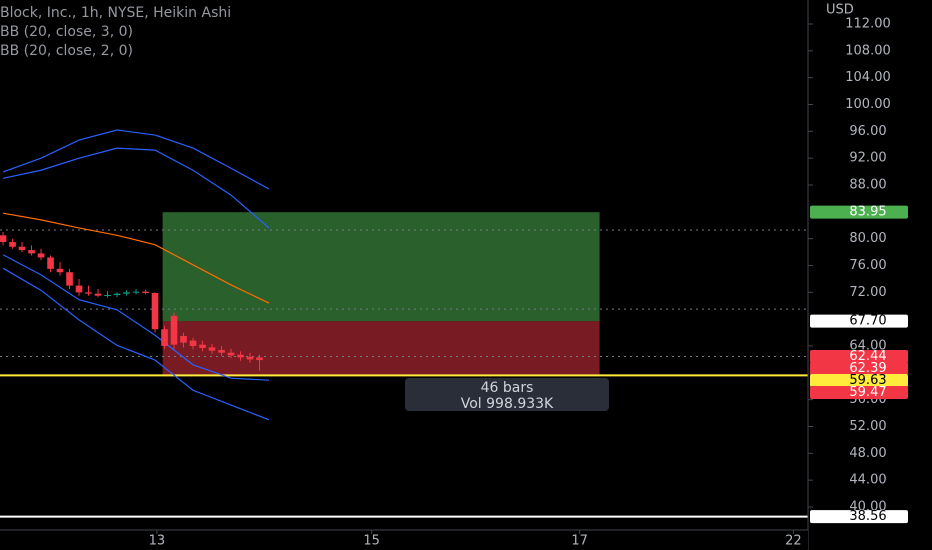 The height and width of the screenshot is (550, 932). I want to click on price-label: 59.63, so click(867, 380).